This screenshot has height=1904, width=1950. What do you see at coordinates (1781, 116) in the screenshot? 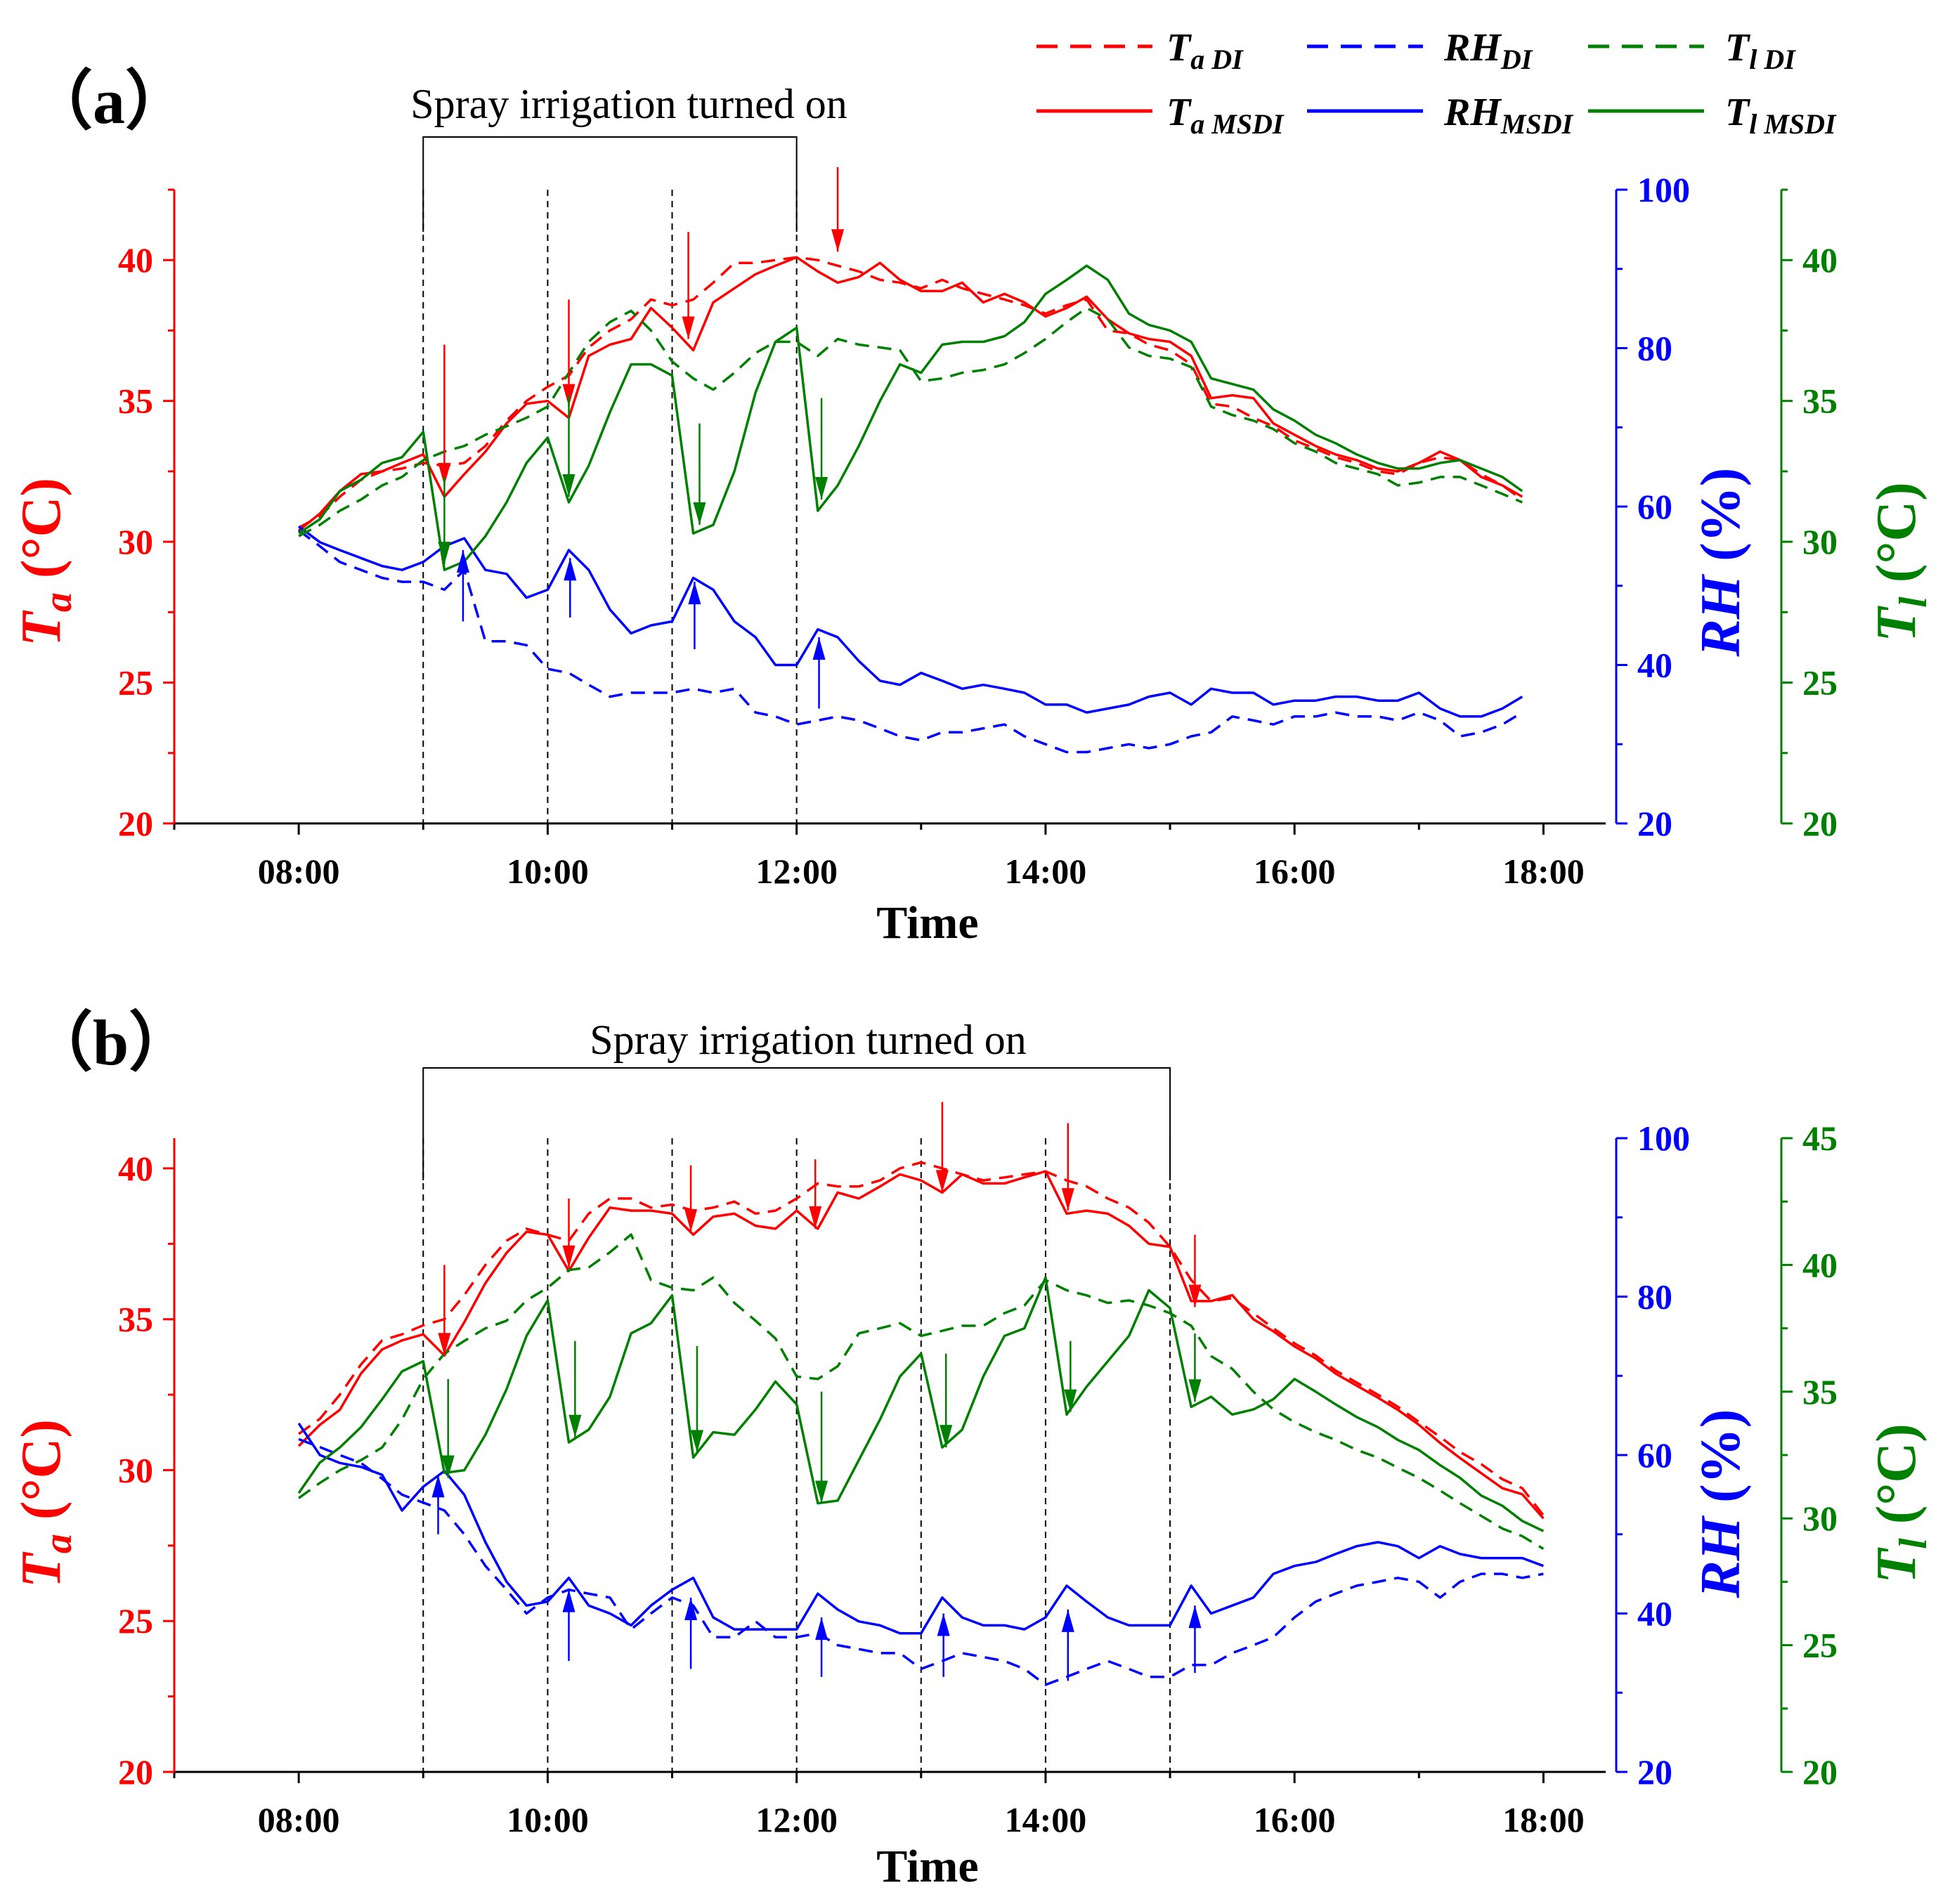
I see `legend-label: Tl MSDI` at bounding box center [1781, 116].